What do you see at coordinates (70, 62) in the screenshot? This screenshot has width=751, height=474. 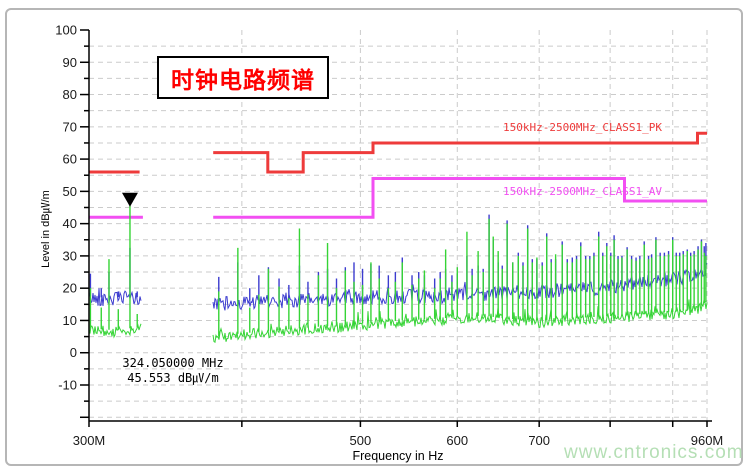 I see `svg-text: 90` at bounding box center [70, 62].